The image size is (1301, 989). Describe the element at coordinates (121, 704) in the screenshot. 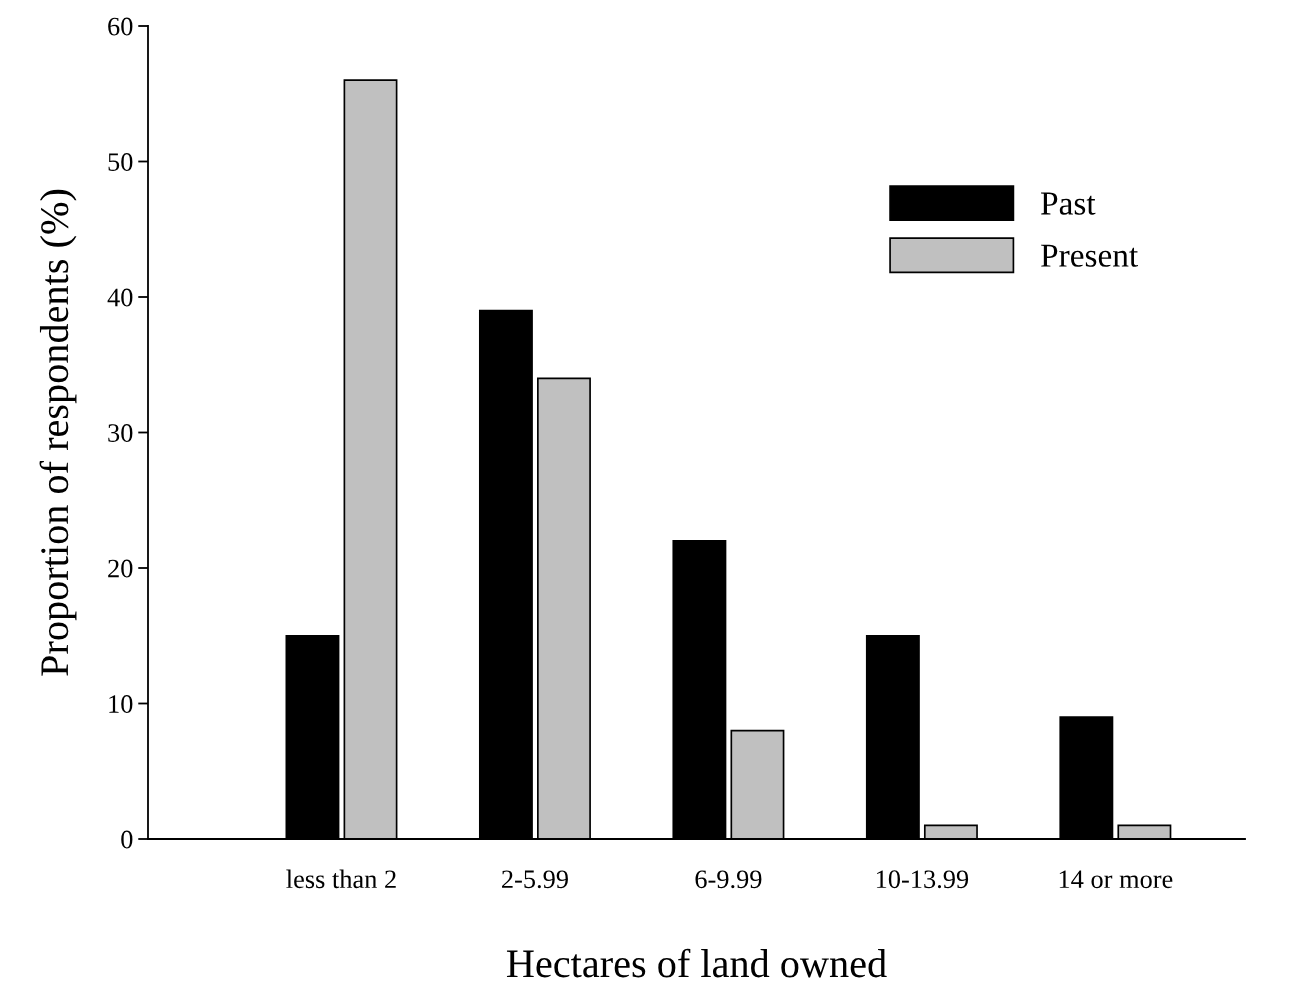

I see `y-tick-label: 10` at that location.